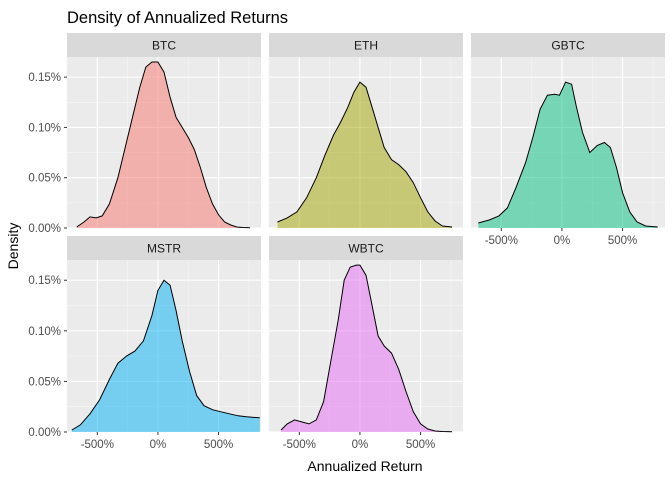 This screenshot has width=672, height=485. I want to click on facet-panel-wbtc: WBTC -500% 0% 500%, so click(365, 343).